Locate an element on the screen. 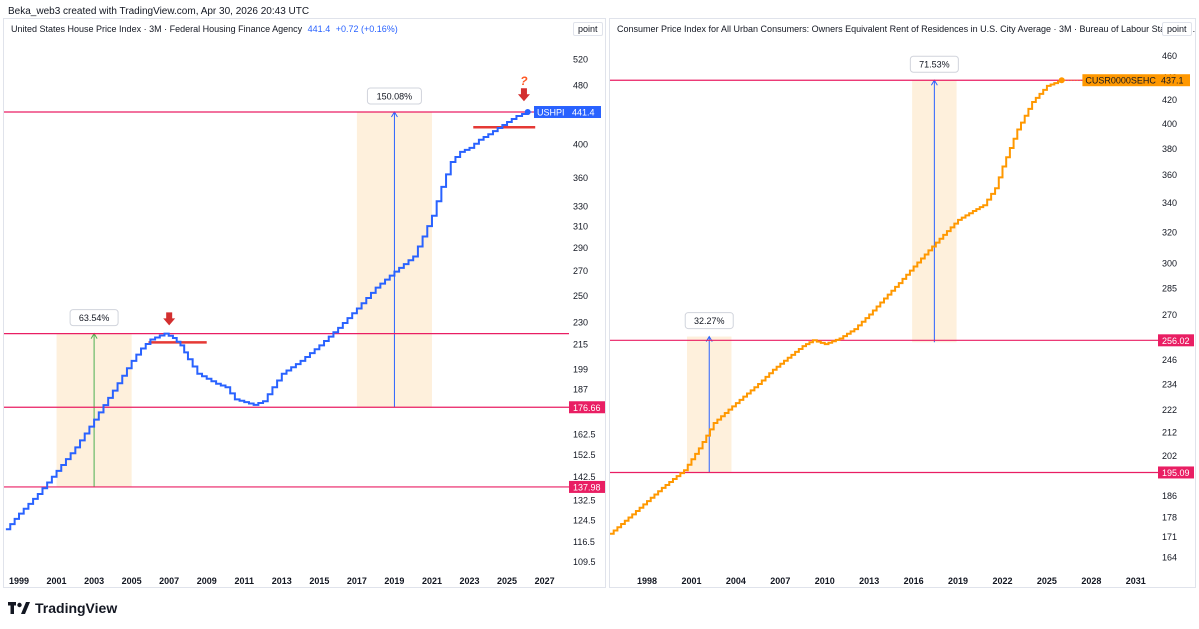  right-x-tick-0: 1998 is located at coordinates (647, 581).